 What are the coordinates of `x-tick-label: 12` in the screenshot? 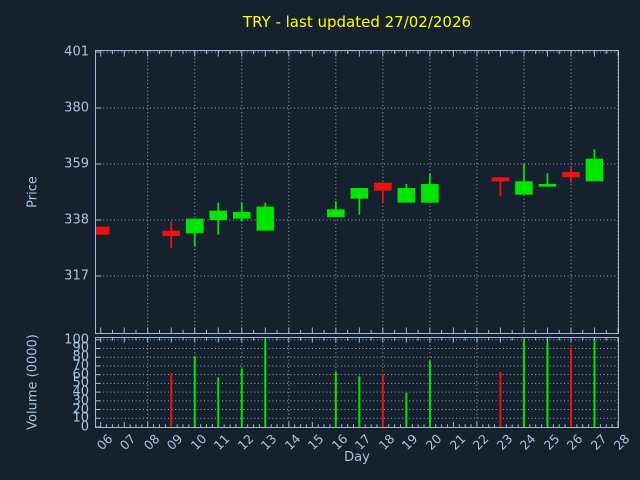 It's located at (245, 442).